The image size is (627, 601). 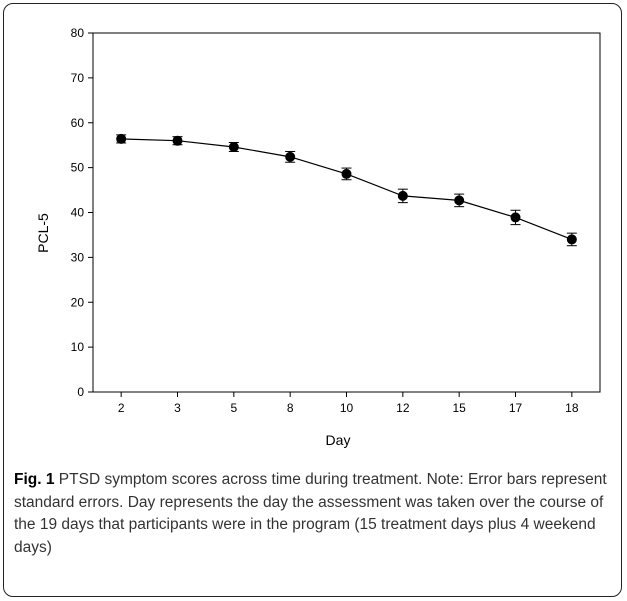 I want to click on x-tick-label: 8, so click(x=290, y=408).